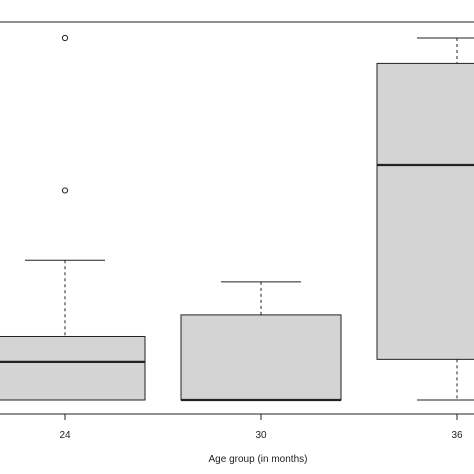 The width and height of the screenshot is (474, 474). What do you see at coordinates (457, 435) in the screenshot?
I see `x-tick-label: 36` at bounding box center [457, 435].